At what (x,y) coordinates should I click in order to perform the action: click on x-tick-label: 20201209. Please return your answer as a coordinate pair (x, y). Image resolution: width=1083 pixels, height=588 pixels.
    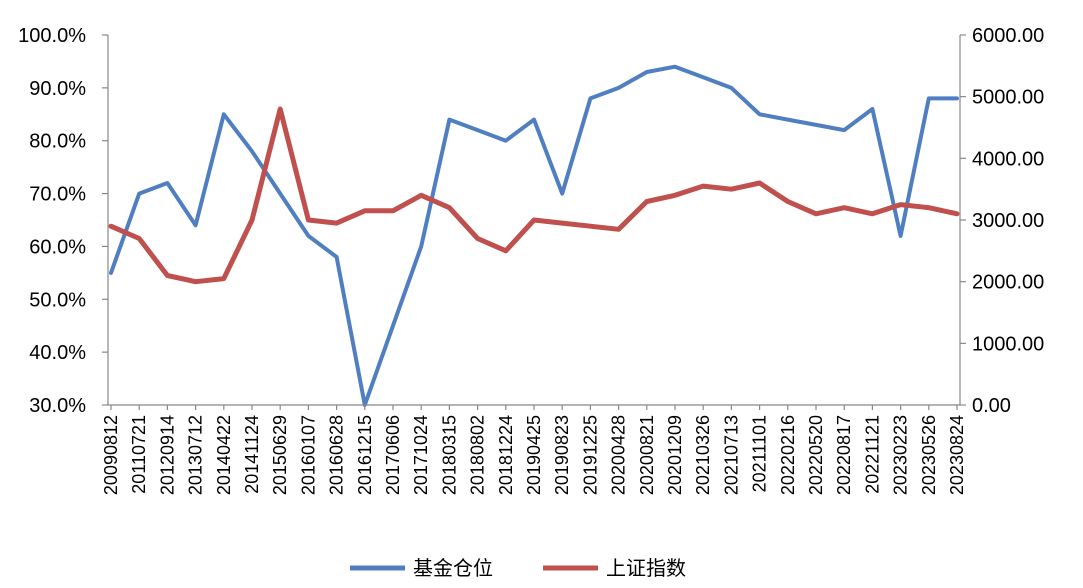
    Looking at the image, I should click on (675, 455).